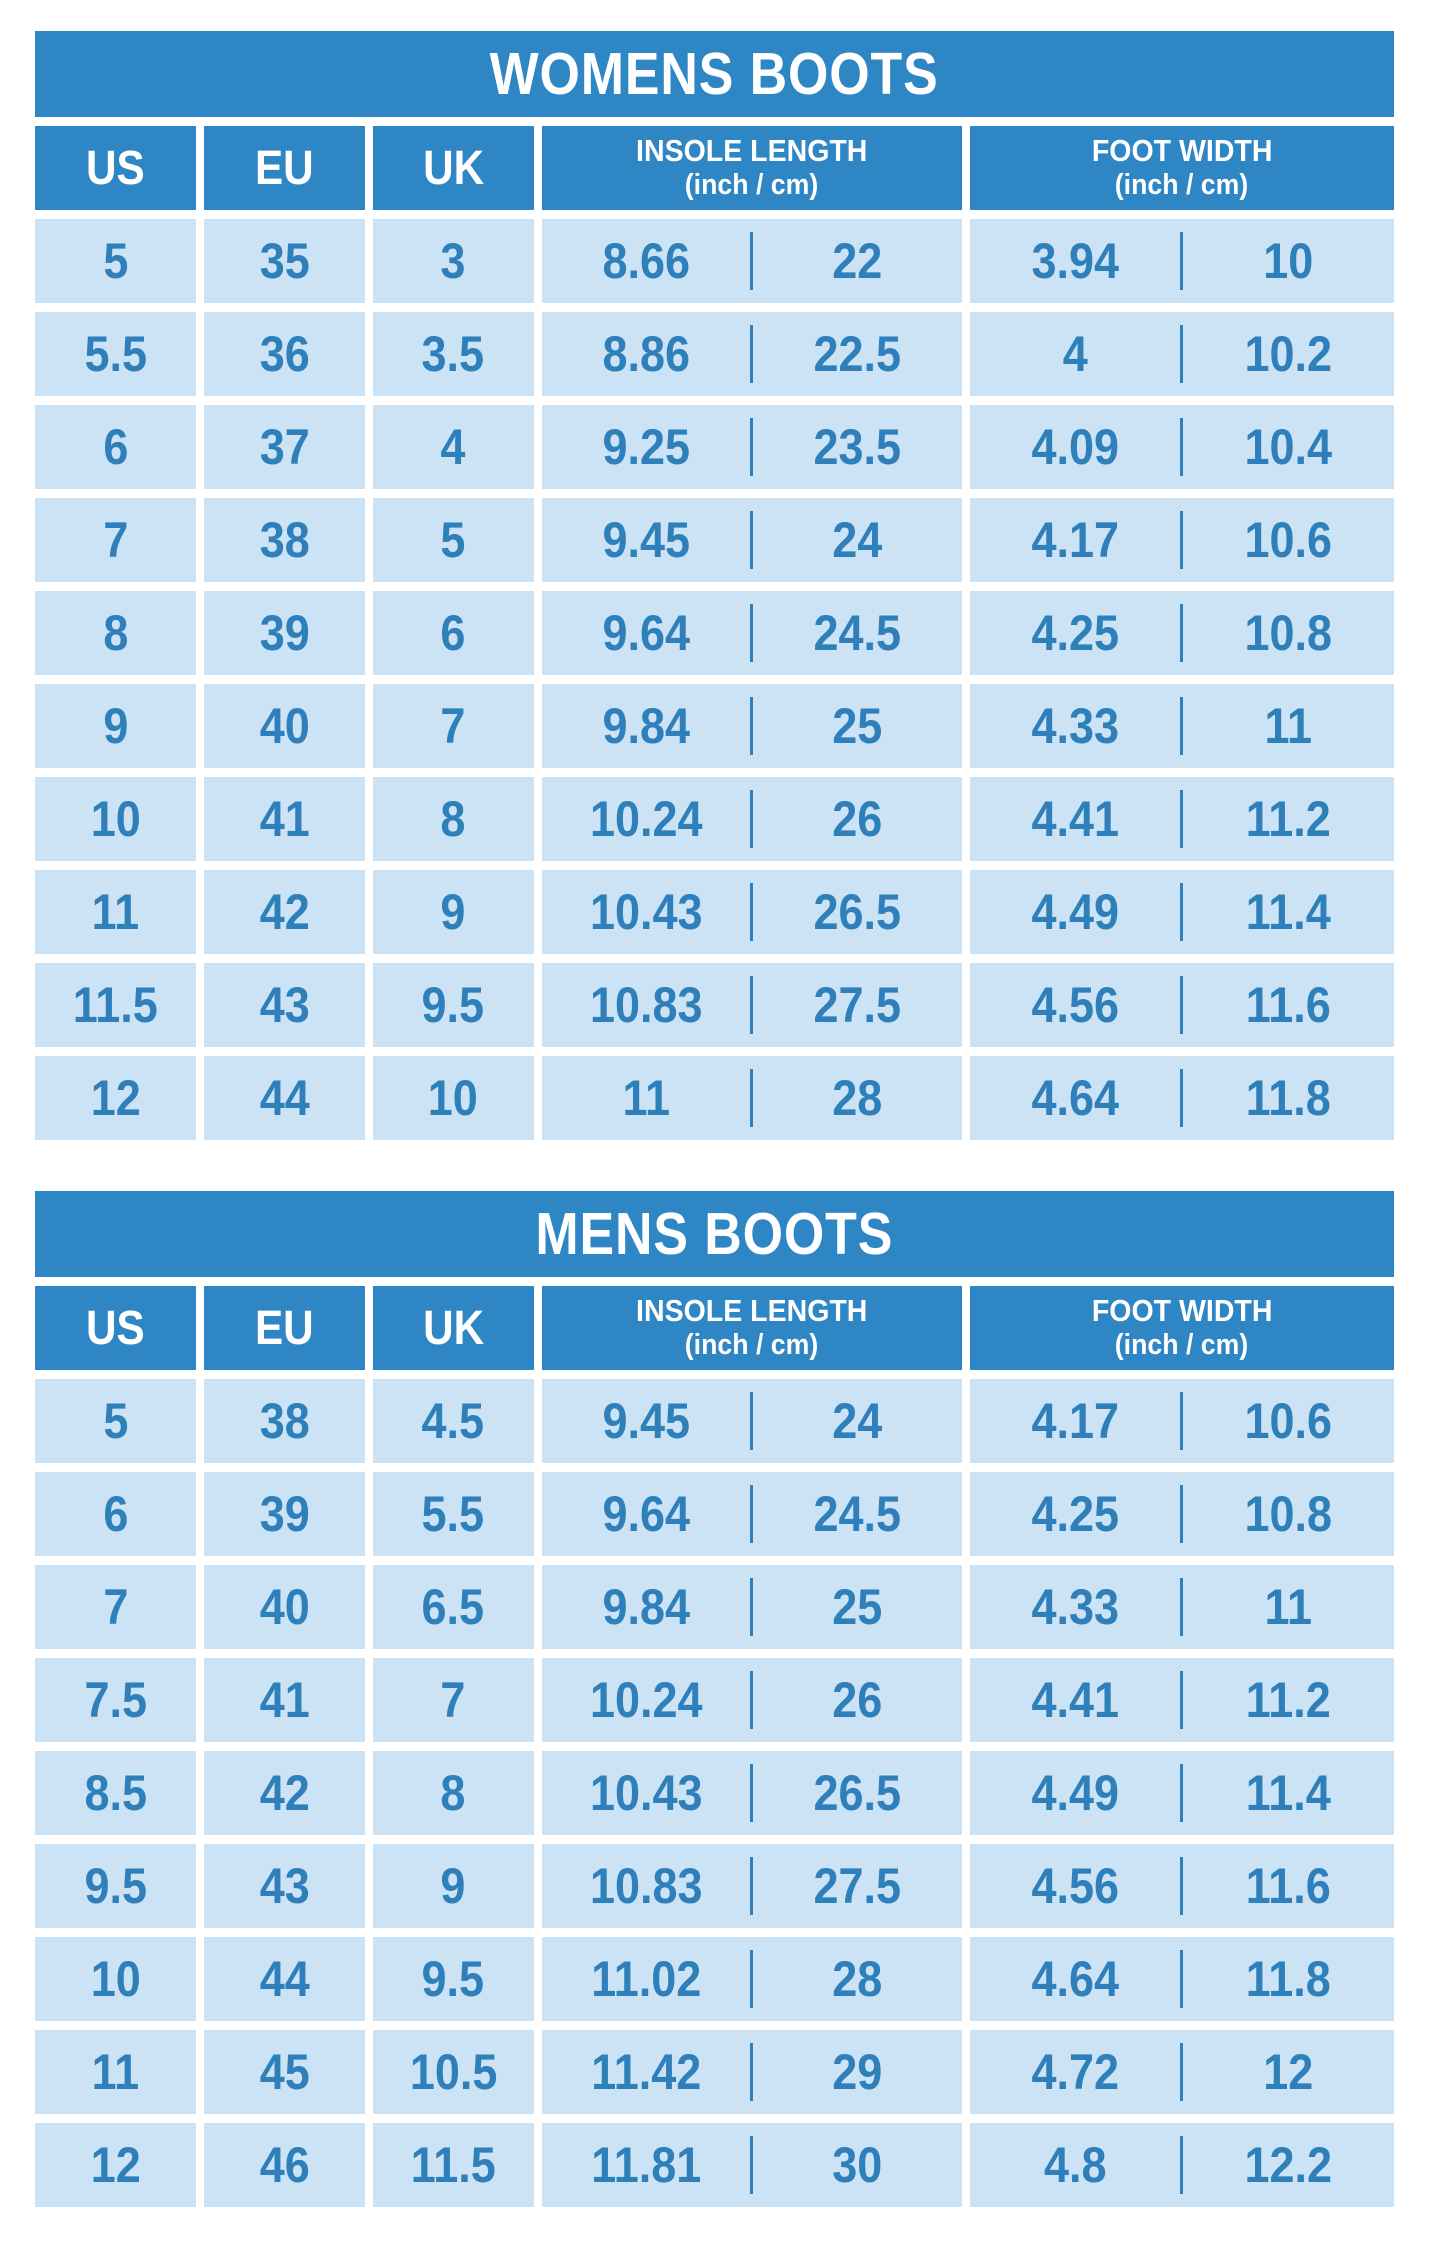  Describe the element at coordinates (453, 168) in the screenshot. I see `col-header-uk-label: UK` at that location.